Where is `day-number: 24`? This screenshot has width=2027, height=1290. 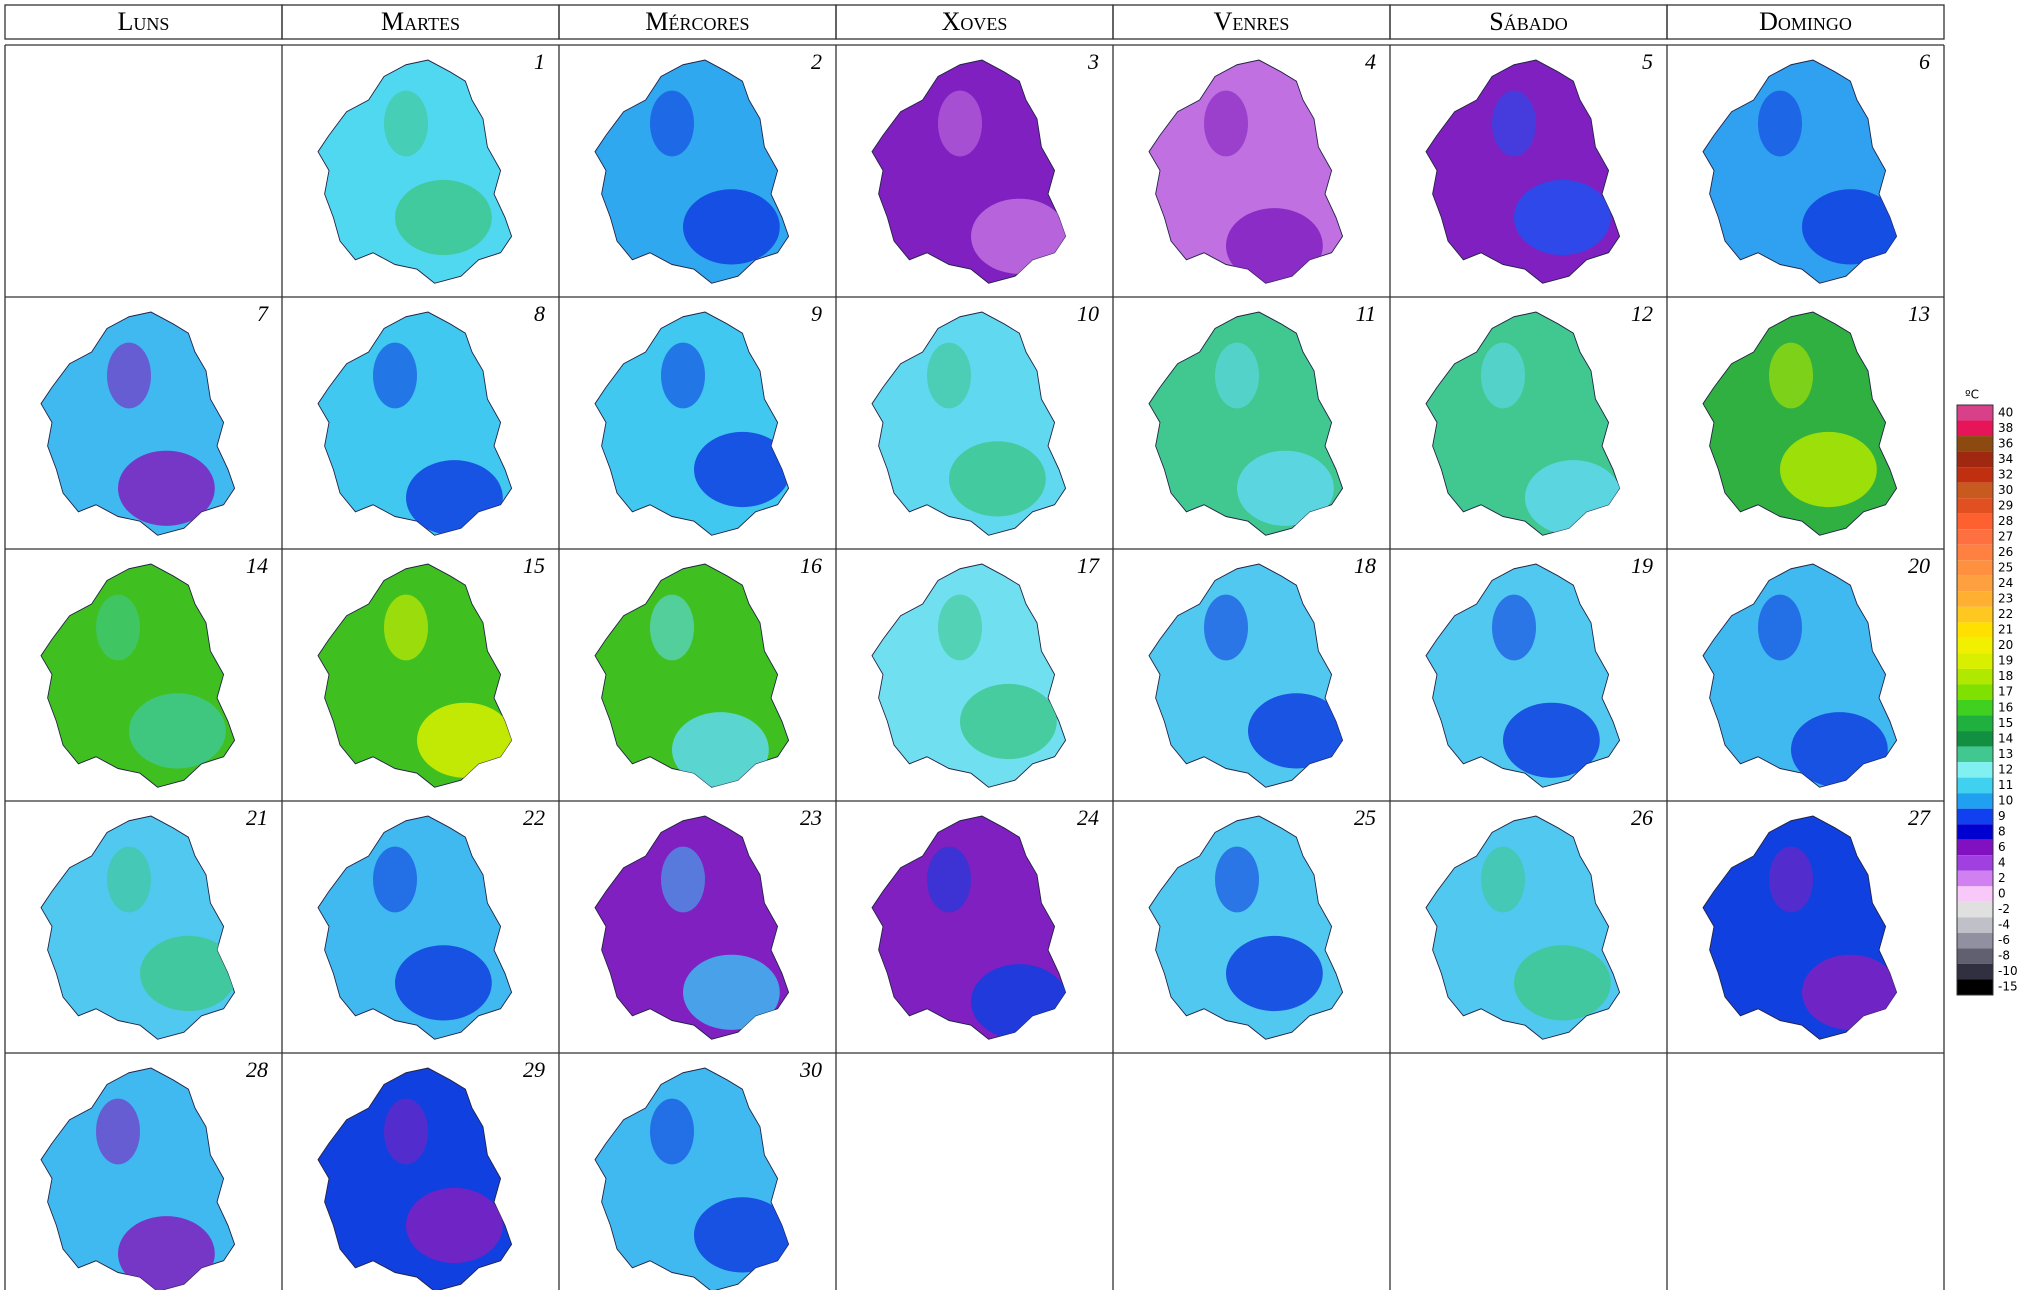
day-number: 24 is located at coordinates (1088, 817).